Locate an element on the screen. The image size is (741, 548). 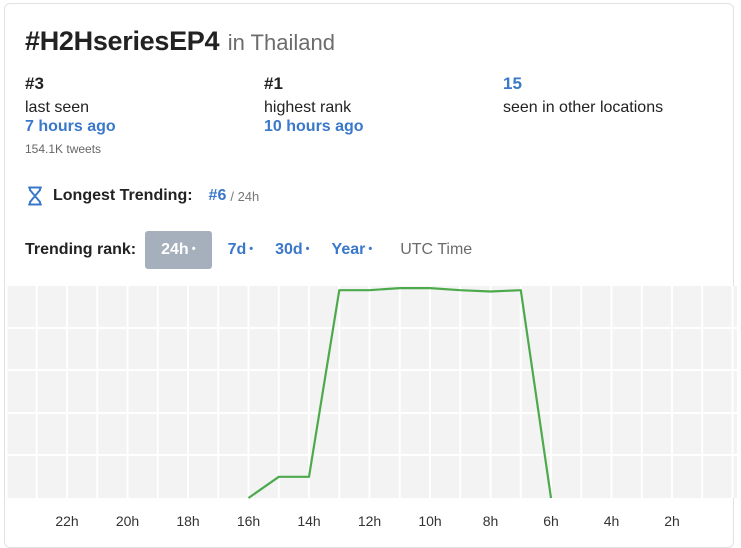
x-tick-label: 10h is located at coordinates (429, 521).